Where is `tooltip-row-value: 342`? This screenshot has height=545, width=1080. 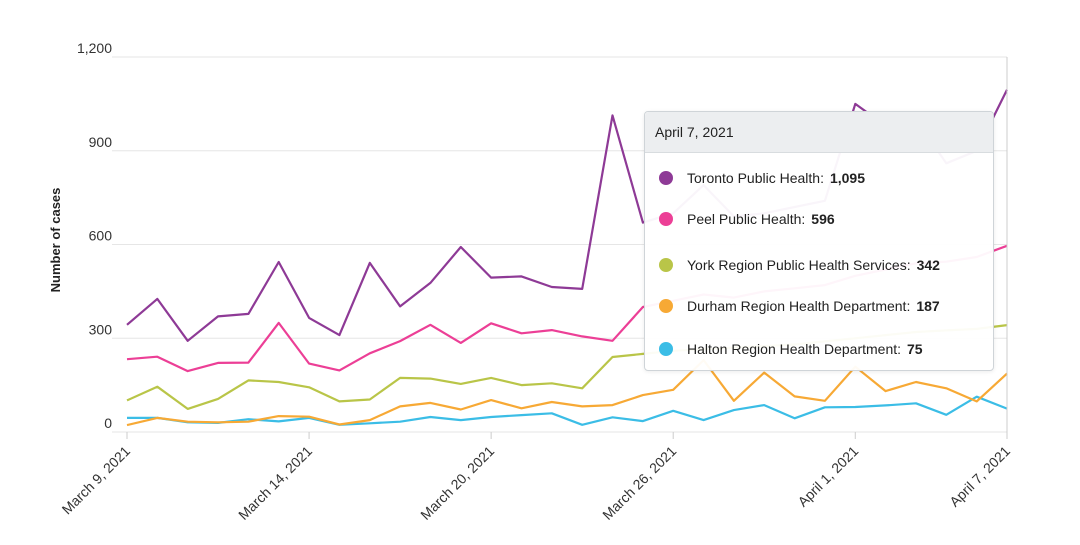
tooltip-row-value: 342 is located at coordinates (928, 265).